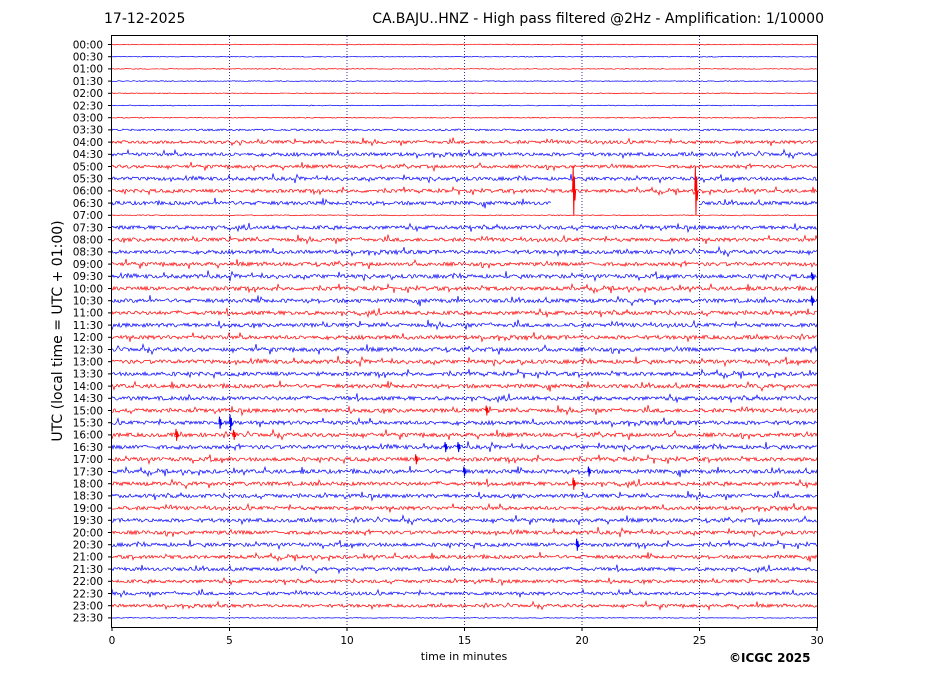 The height and width of the screenshot is (696, 927). I want to click on y-tick-label: 21:30, so click(88, 570).